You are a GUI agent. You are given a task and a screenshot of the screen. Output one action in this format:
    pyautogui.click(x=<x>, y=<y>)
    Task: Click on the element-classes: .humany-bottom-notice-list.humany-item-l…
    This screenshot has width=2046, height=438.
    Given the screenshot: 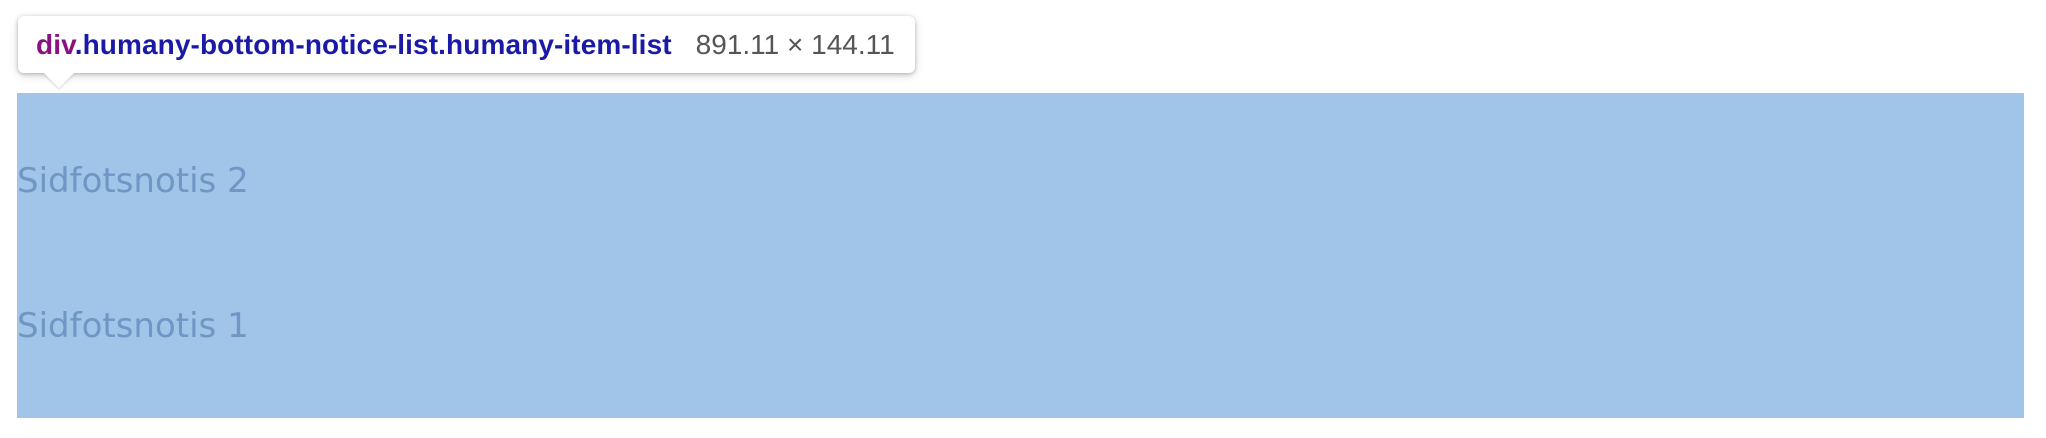 What is the action you would take?
    pyautogui.click(x=373, y=44)
    